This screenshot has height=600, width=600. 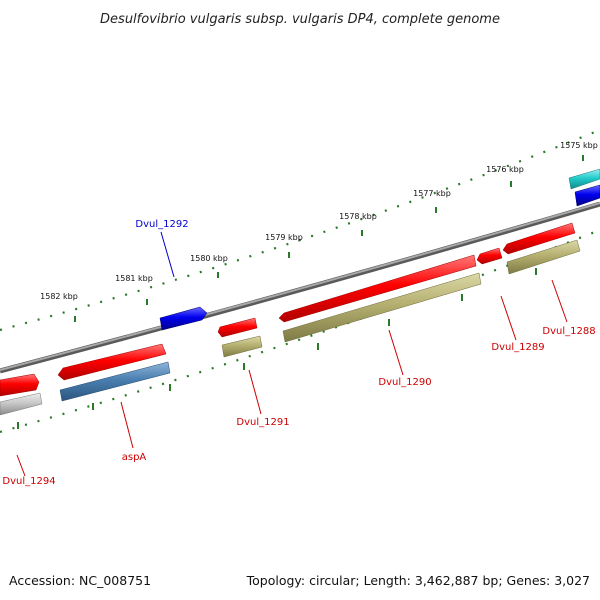 What do you see at coordinates (59, 296) in the screenshot?
I see `tick-label: 1582 kbp` at bounding box center [59, 296].